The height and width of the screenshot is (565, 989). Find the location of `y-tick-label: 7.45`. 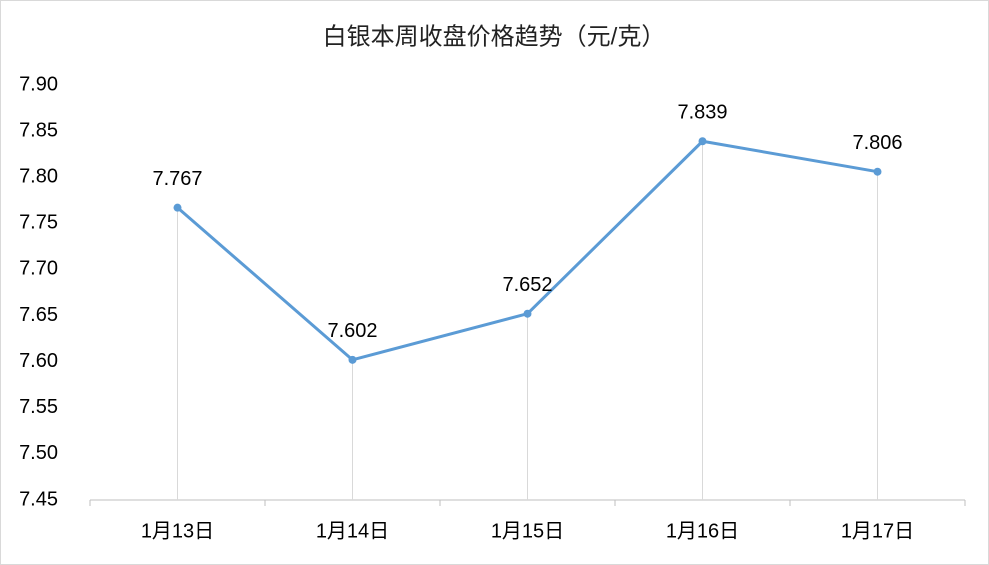

y-tick-label: 7.45 is located at coordinates (38, 499).